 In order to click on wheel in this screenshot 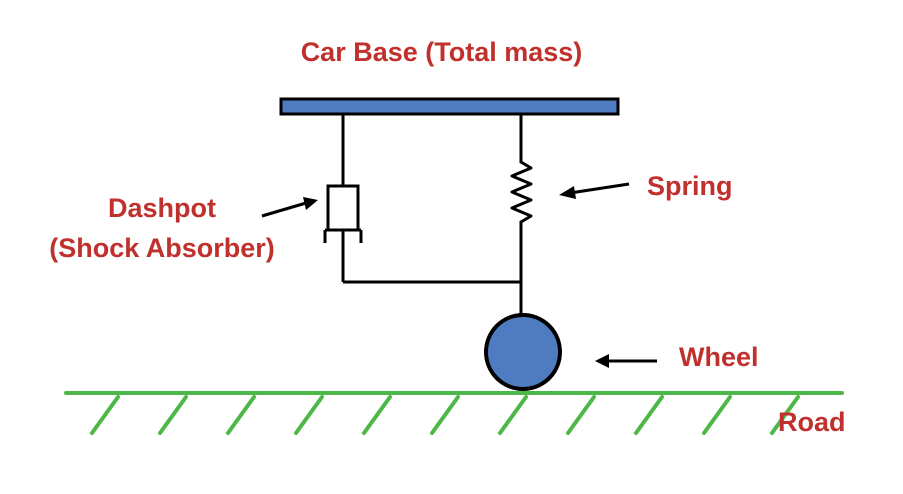, I will do `click(523, 352)`.